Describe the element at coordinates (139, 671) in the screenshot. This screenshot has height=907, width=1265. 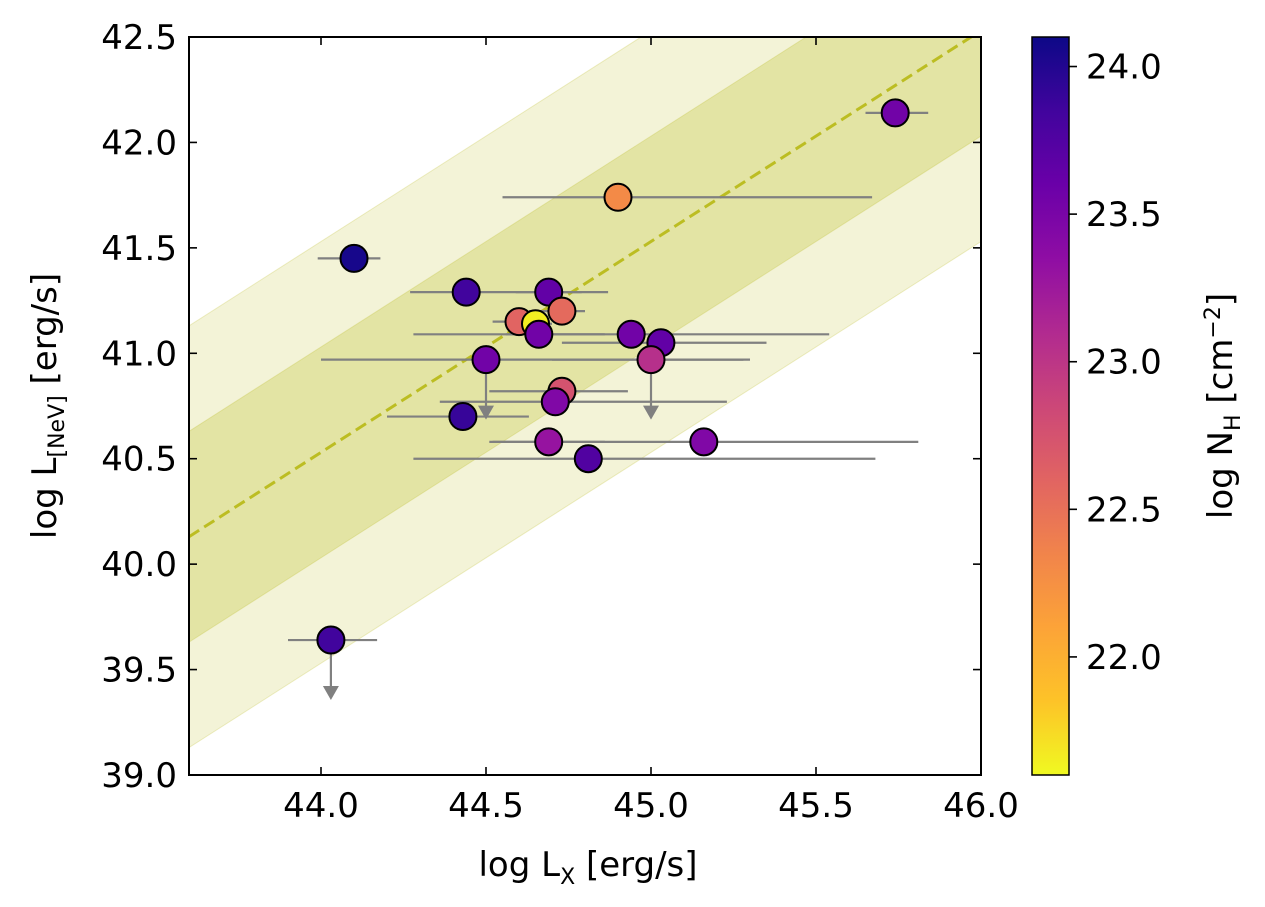
I see `y-tick-label: 39.5` at that location.